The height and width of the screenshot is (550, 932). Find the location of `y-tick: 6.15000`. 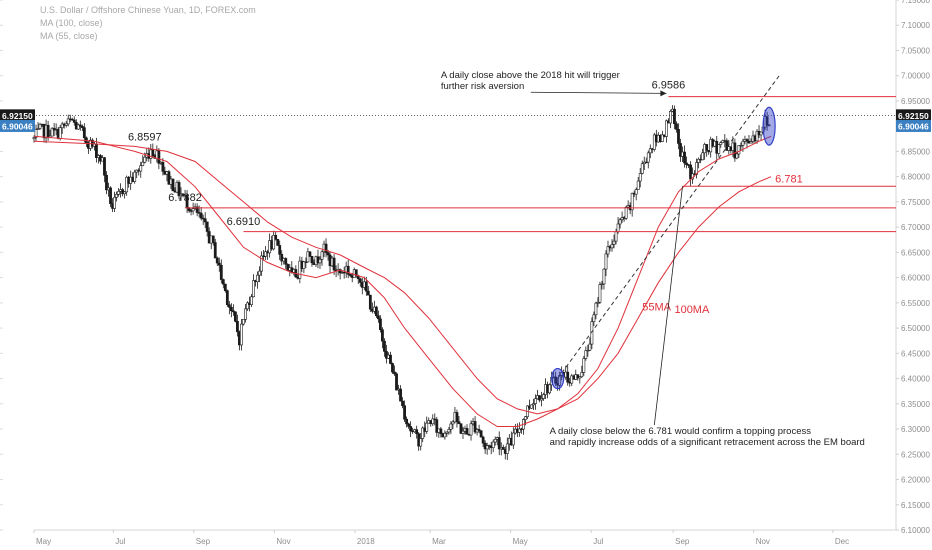

y-tick: 6.15000 is located at coordinates (465, 505).